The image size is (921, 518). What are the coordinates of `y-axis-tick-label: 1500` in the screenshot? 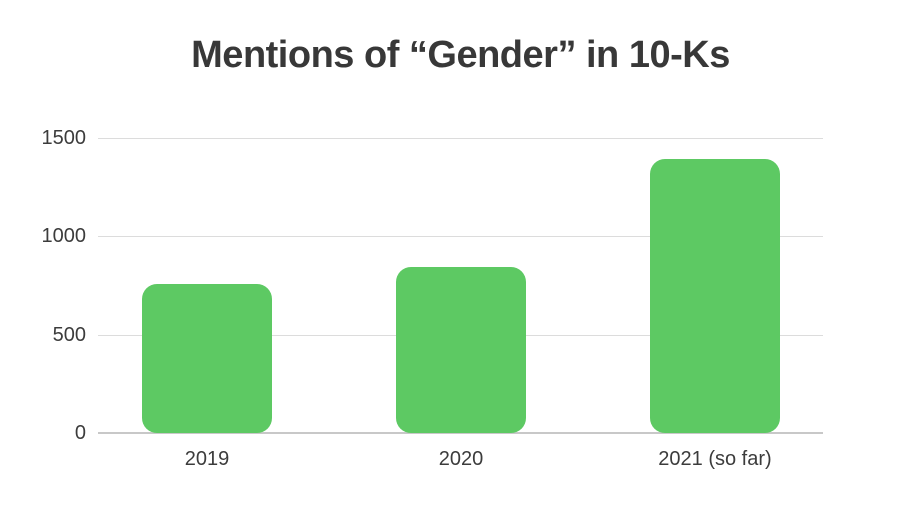 It's located at (64, 138).